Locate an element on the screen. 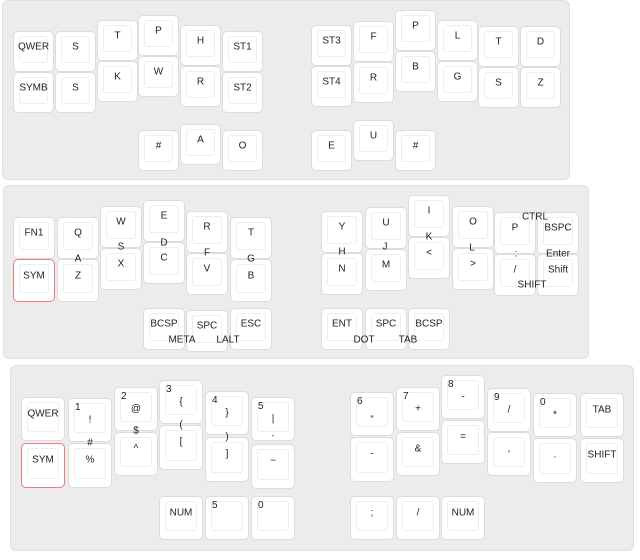  key-2-19: I is located at coordinates (429, 216).